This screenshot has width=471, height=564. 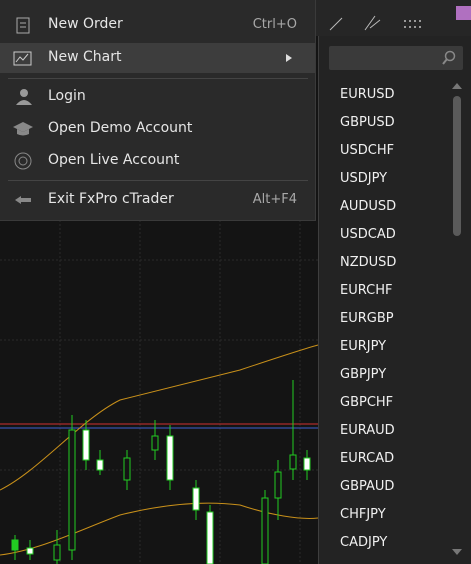 What do you see at coordinates (457, 166) in the screenshot?
I see `scrollbar-thumb` at bounding box center [457, 166].